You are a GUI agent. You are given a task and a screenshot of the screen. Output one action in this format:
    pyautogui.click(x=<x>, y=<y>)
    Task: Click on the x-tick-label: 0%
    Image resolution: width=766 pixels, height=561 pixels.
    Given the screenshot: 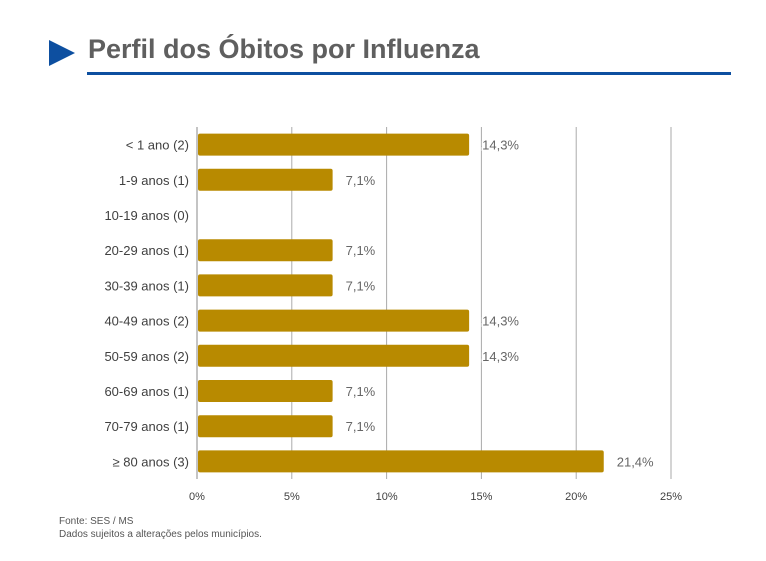 What is the action you would take?
    pyautogui.click(x=197, y=497)
    